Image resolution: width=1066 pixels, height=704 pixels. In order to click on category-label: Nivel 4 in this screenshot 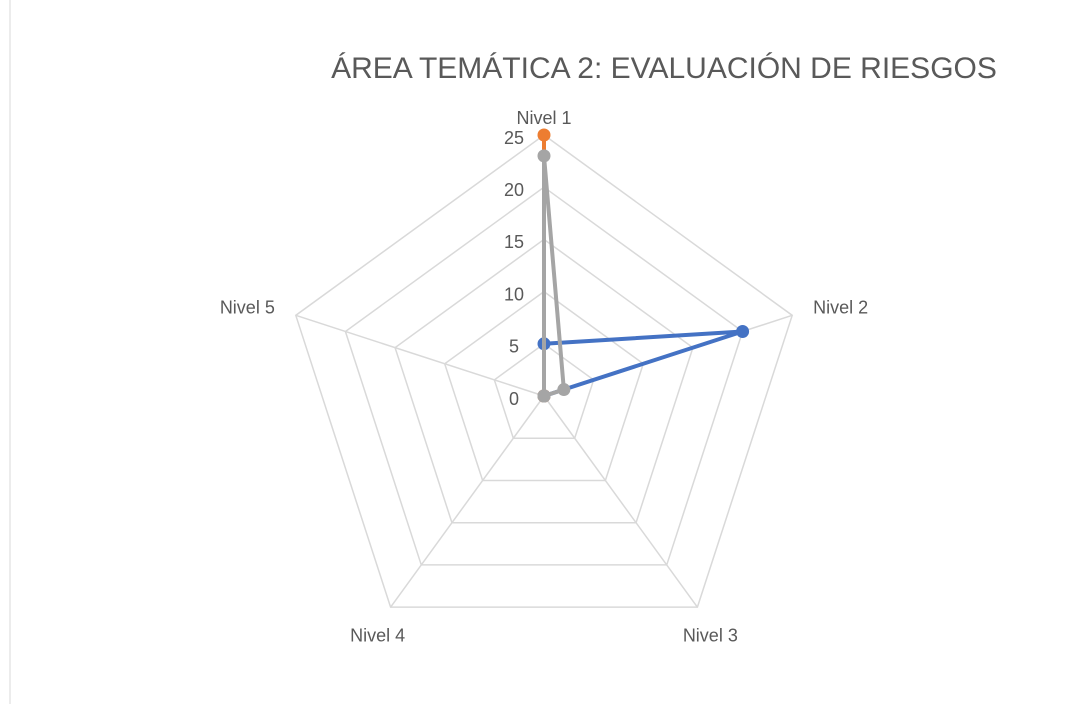, I will do `click(377, 636)`.